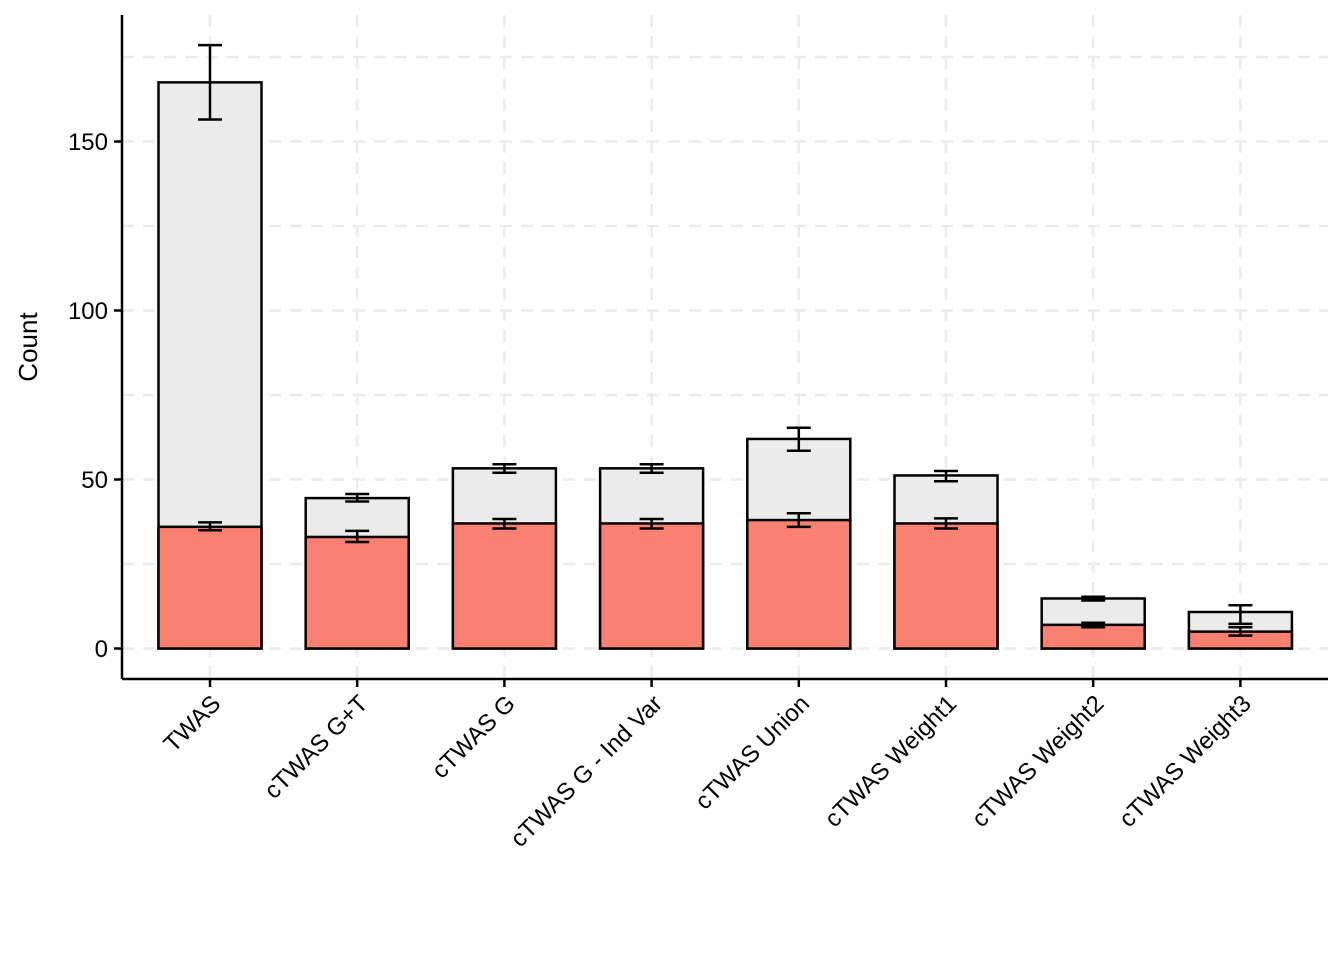 The image size is (1344, 960). Describe the element at coordinates (101, 649) in the screenshot. I see `y-tick-label: 0` at that location.